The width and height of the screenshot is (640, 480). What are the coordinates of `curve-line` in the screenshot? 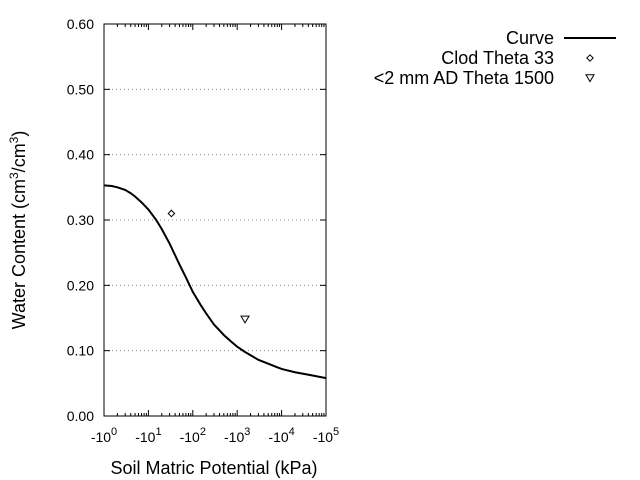 It's located at (215, 282).